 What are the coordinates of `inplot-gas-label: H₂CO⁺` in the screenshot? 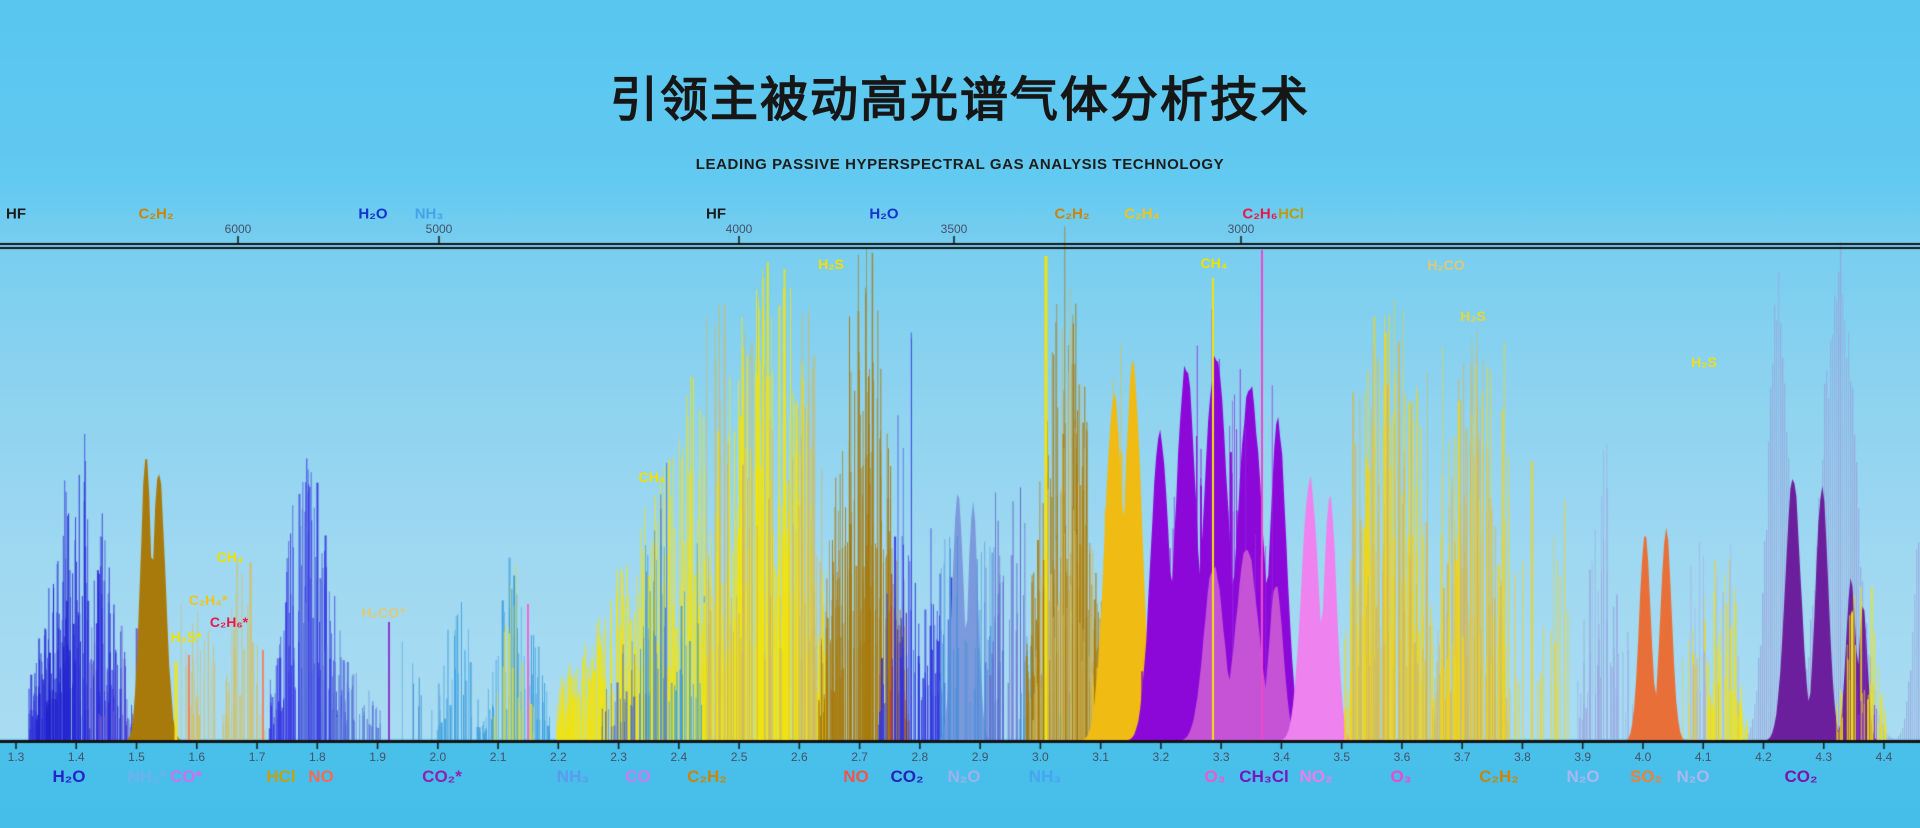 It's located at (384, 612).